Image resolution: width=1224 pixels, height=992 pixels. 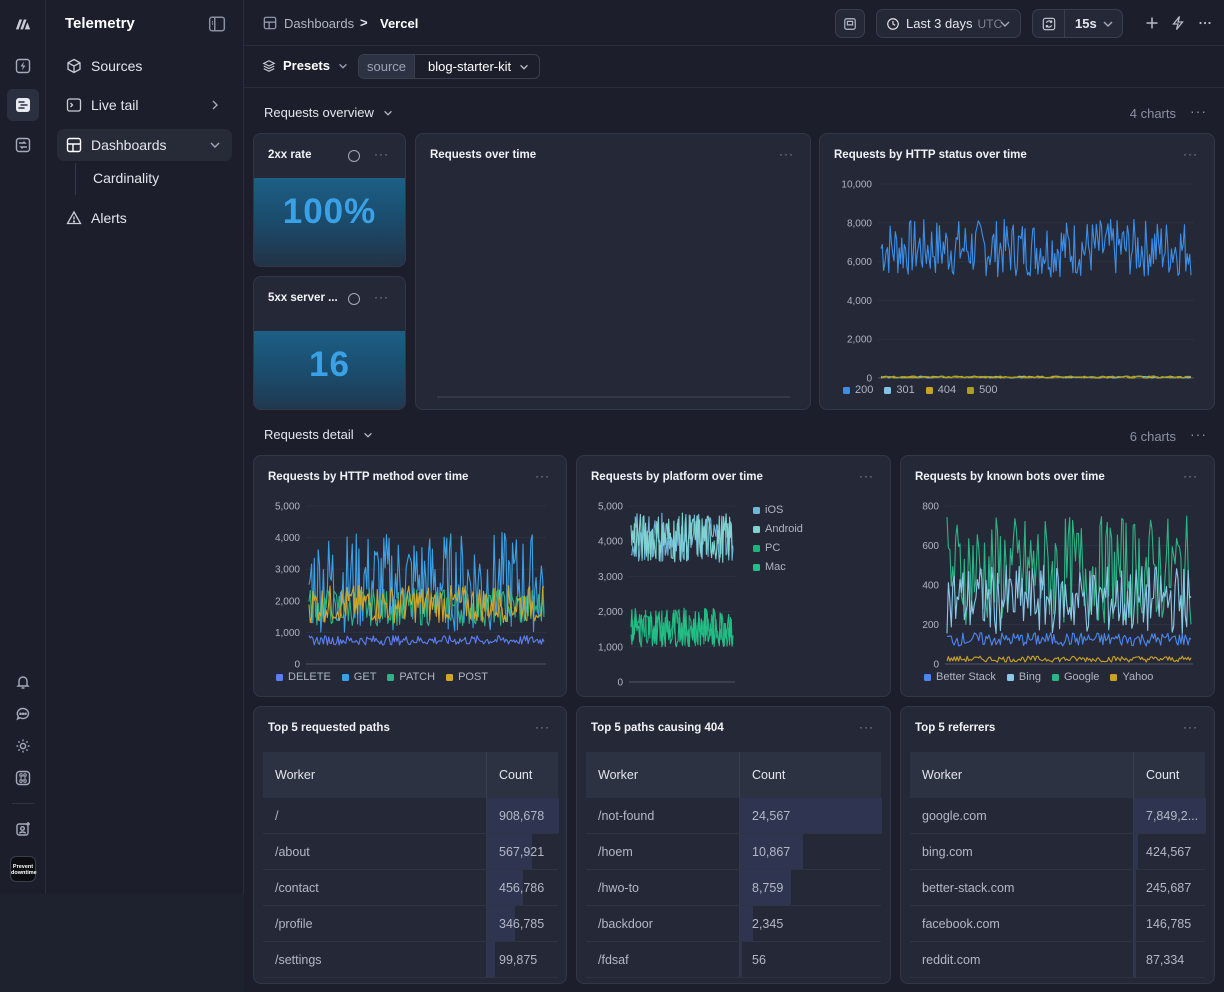 What do you see at coordinates (217, 24) in the screenshot?
I see `collapse-sidebar-icon` at bounding box center [217, 24].